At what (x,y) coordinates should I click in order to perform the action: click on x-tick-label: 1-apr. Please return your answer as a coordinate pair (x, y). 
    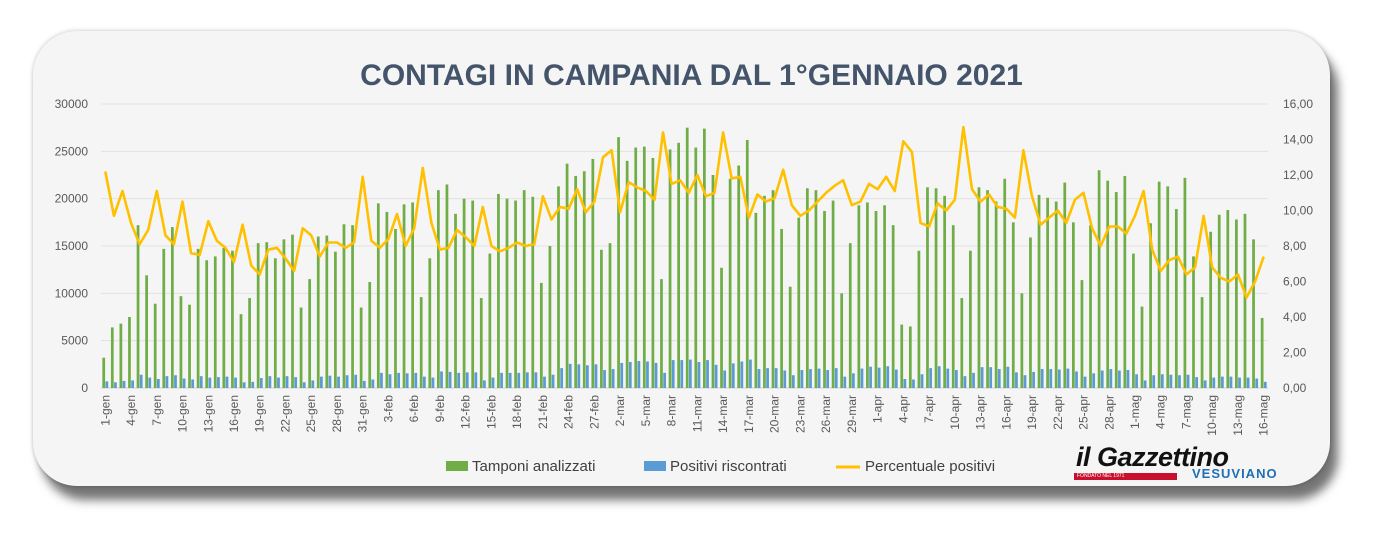
    Looking at the image, I should click on (878, 409).